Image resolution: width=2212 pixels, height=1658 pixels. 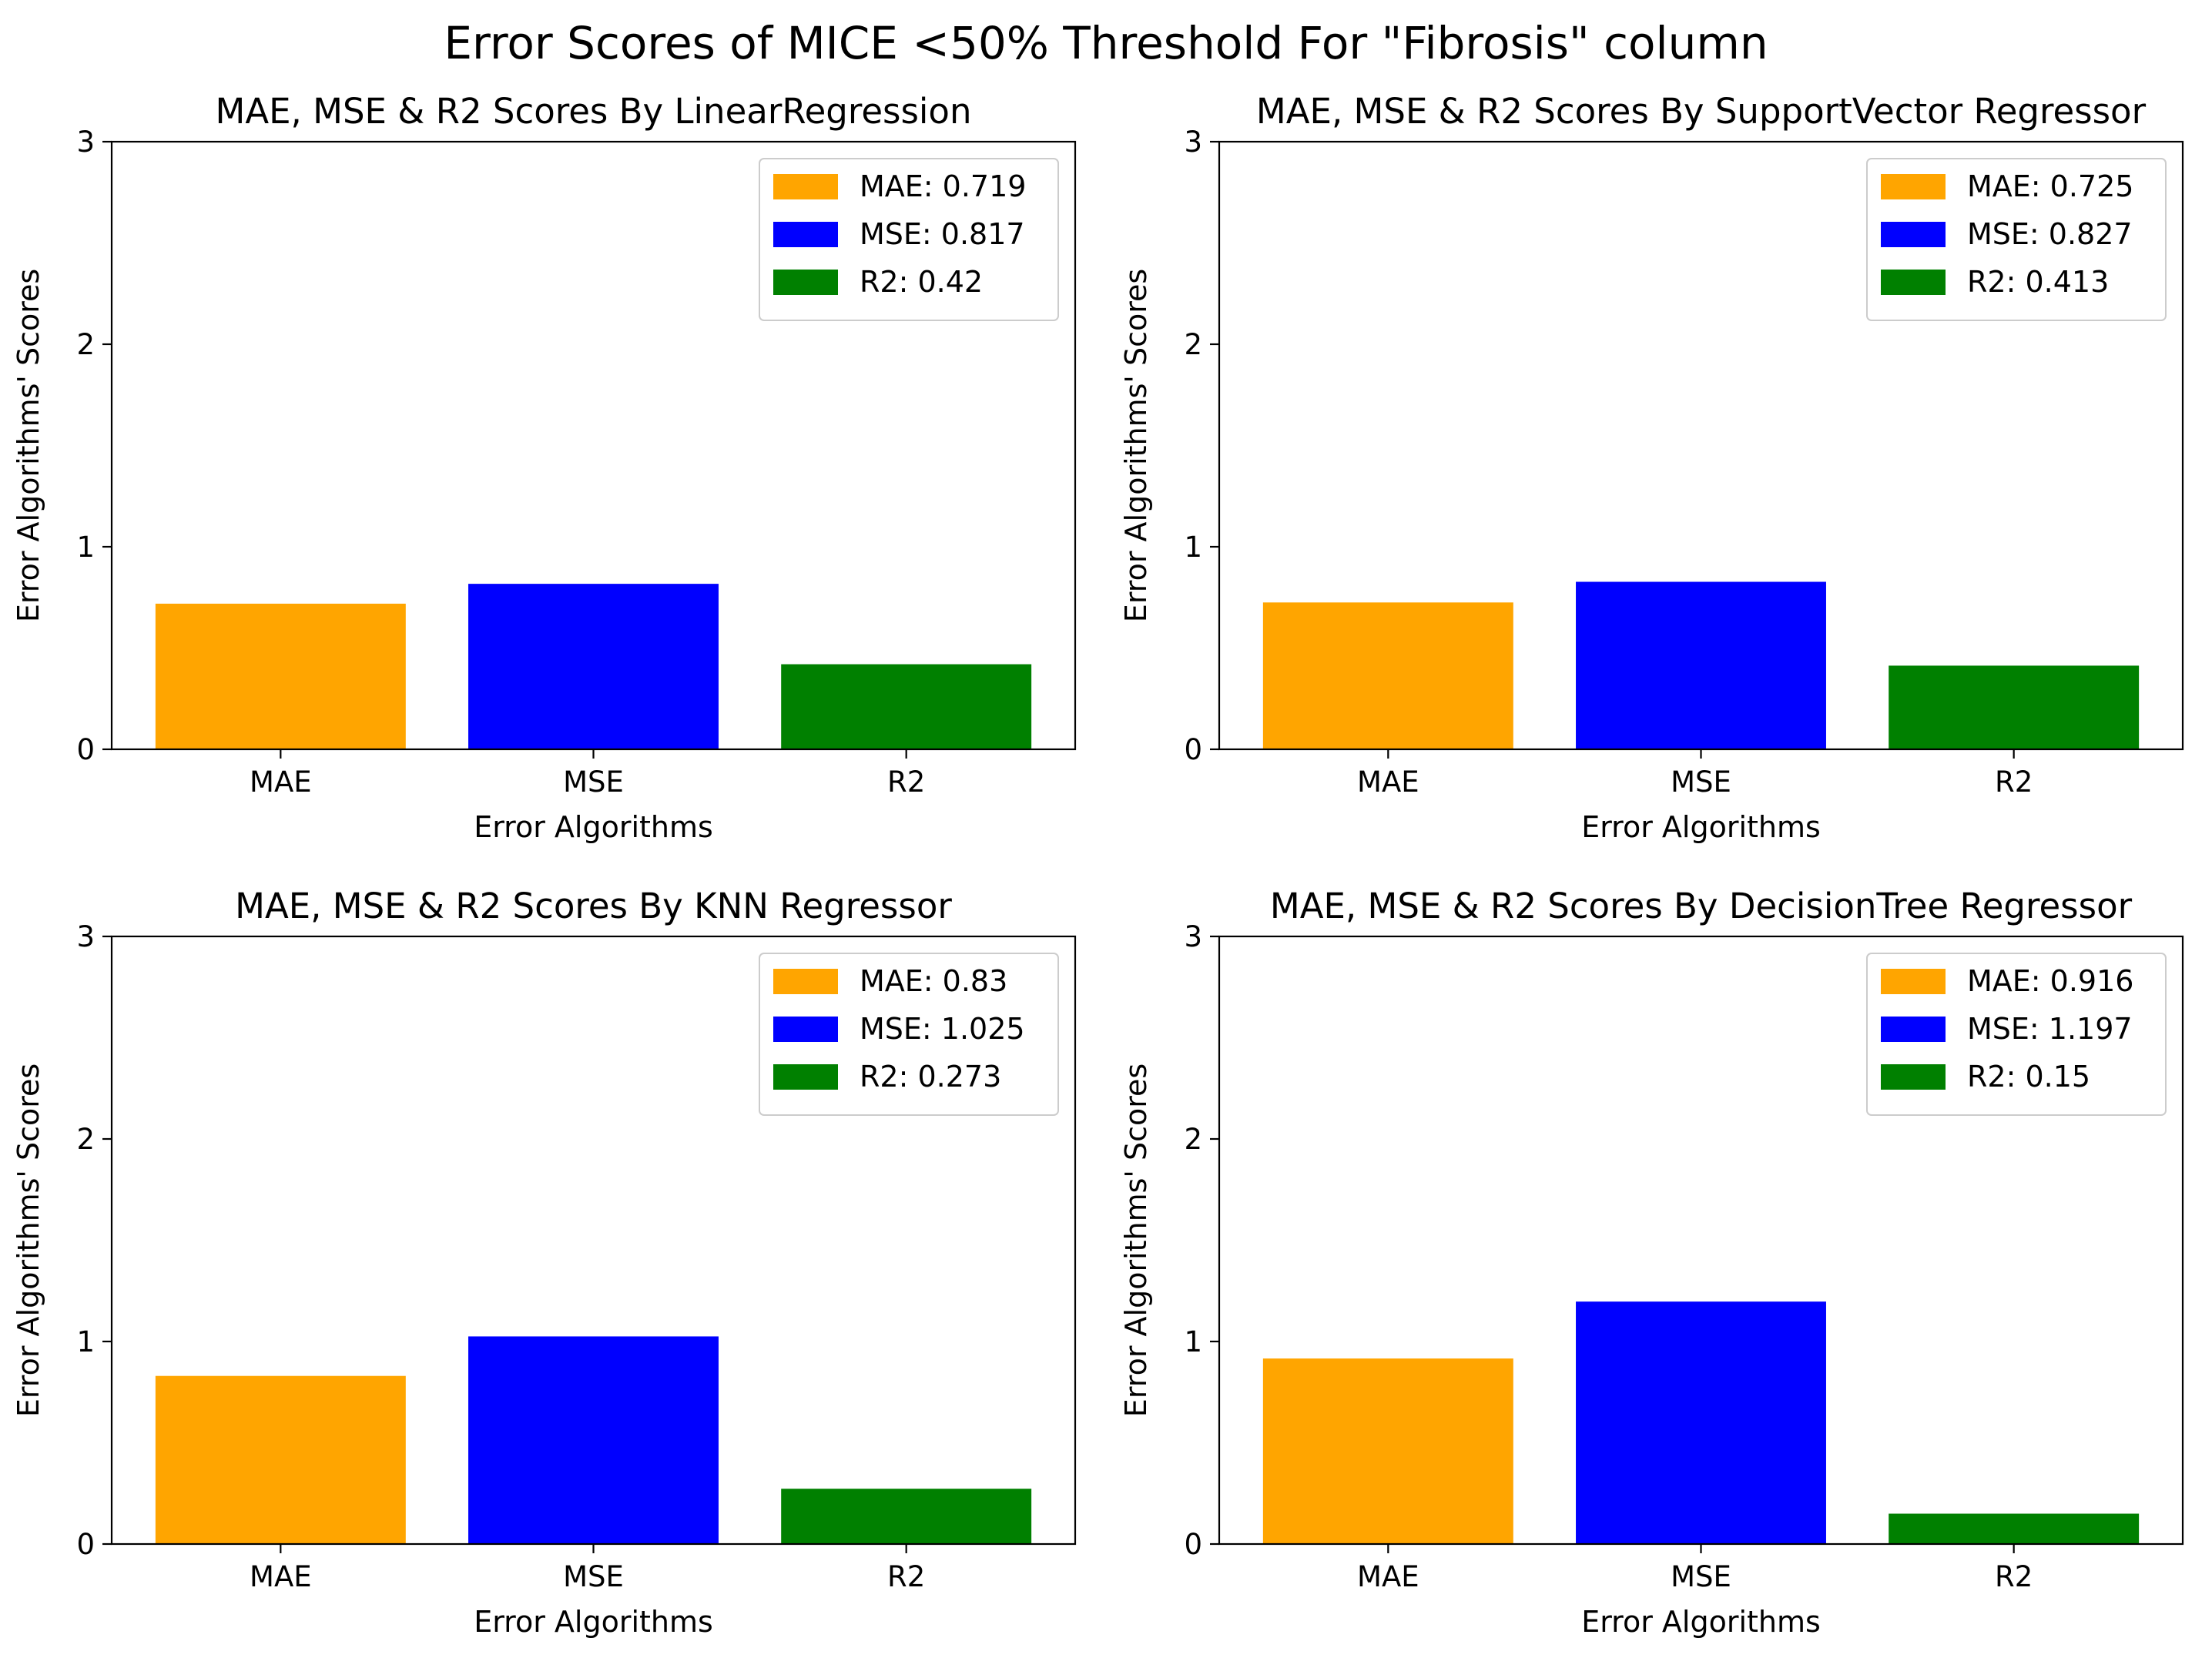 I want to click on legend-label-mae: MAE: 0.719, so click(x=943, y=186).